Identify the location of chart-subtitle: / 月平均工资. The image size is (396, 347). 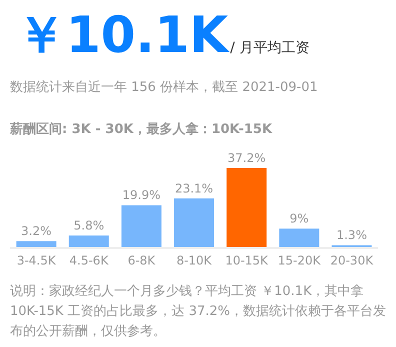
(270, 48).